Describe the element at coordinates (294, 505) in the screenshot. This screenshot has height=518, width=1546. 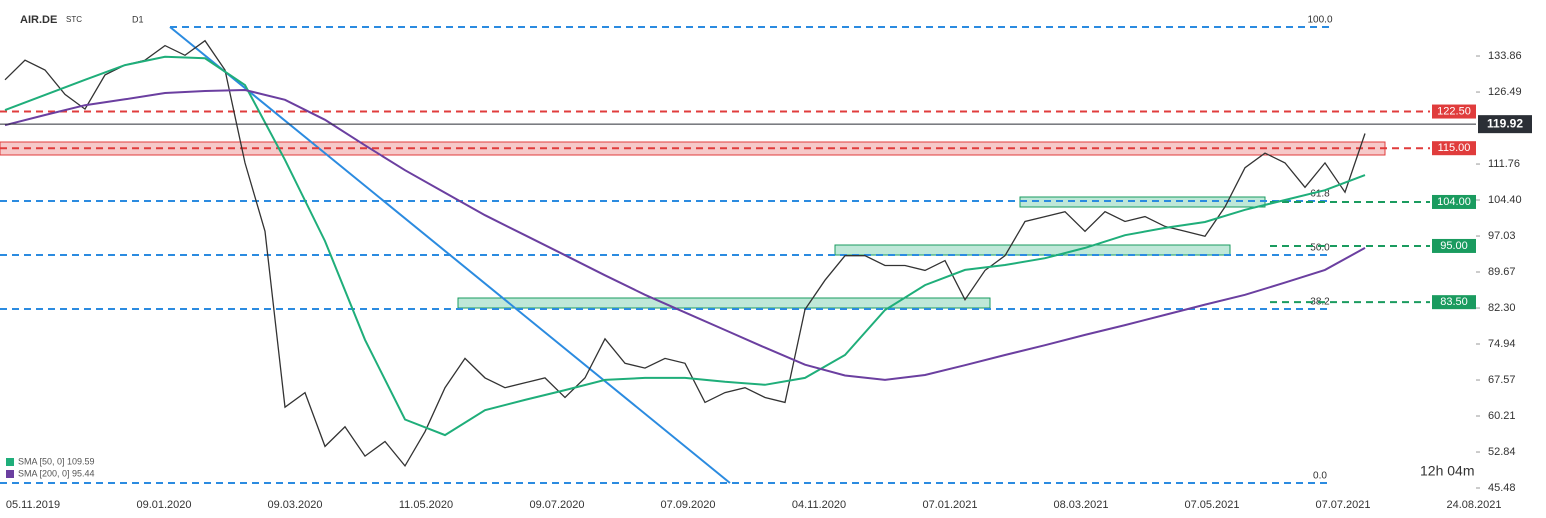
I see `x-tick-label: 09.03.2020` at that location.